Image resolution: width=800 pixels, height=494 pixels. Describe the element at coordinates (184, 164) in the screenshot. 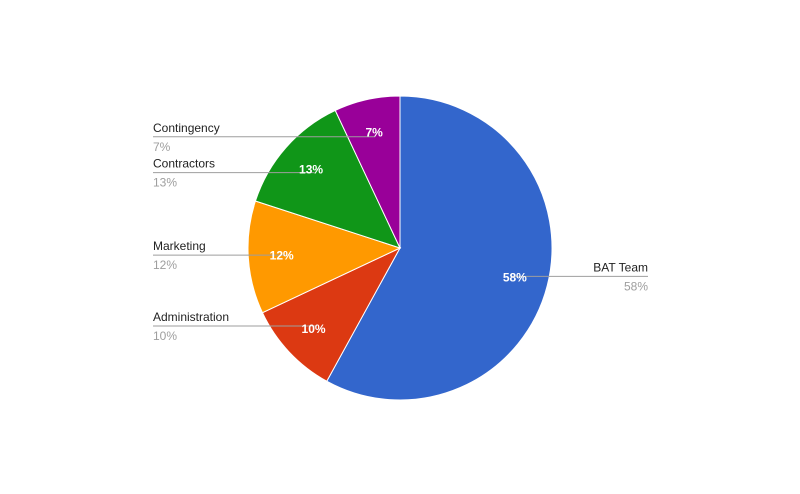

I see `legend-name-contractors: Contractors` at that location.